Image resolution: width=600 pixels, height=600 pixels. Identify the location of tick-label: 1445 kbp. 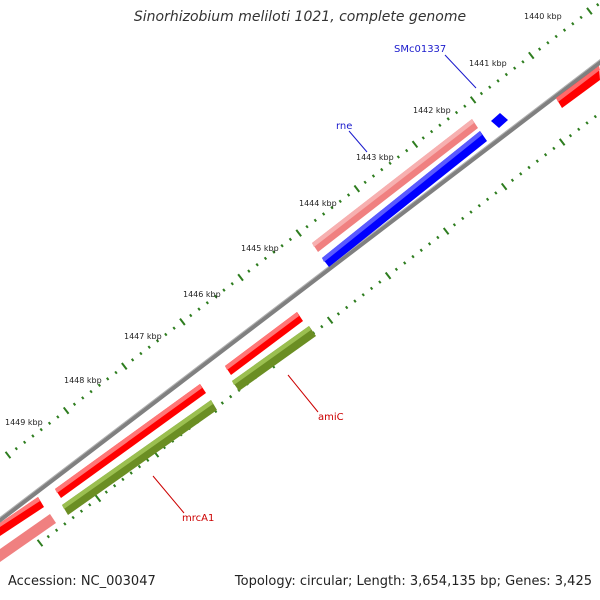
(260, 248).